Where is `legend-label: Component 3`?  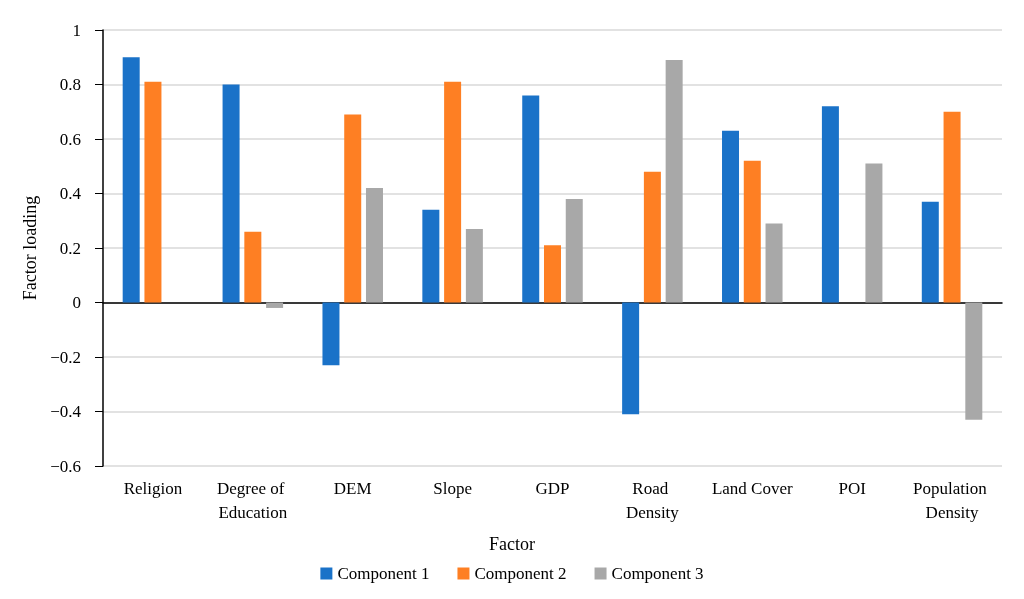 legend-label: Component 3 is located at coordinates (657, 573).